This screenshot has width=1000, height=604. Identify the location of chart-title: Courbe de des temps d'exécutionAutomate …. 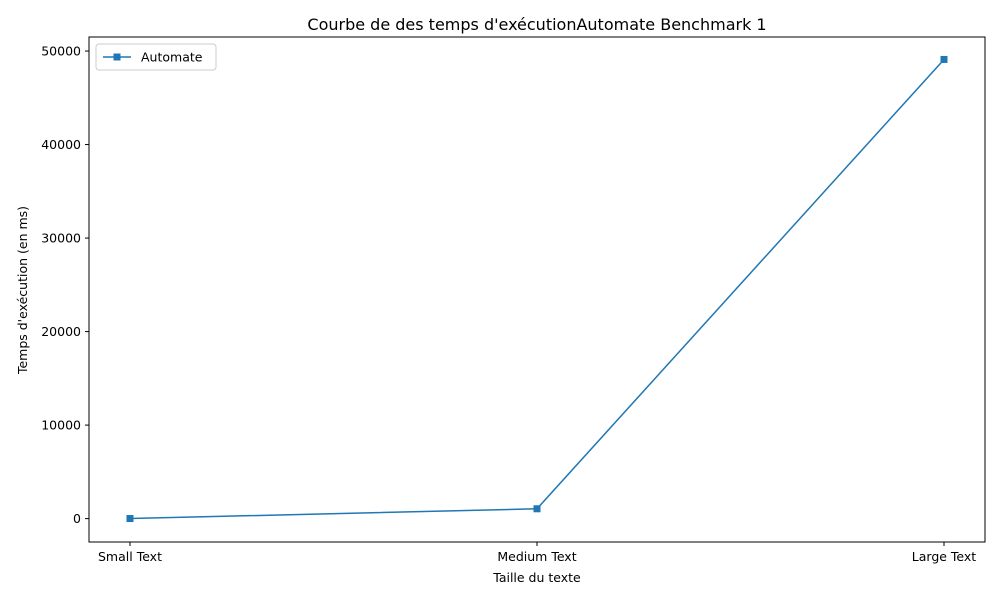
(536, 24).